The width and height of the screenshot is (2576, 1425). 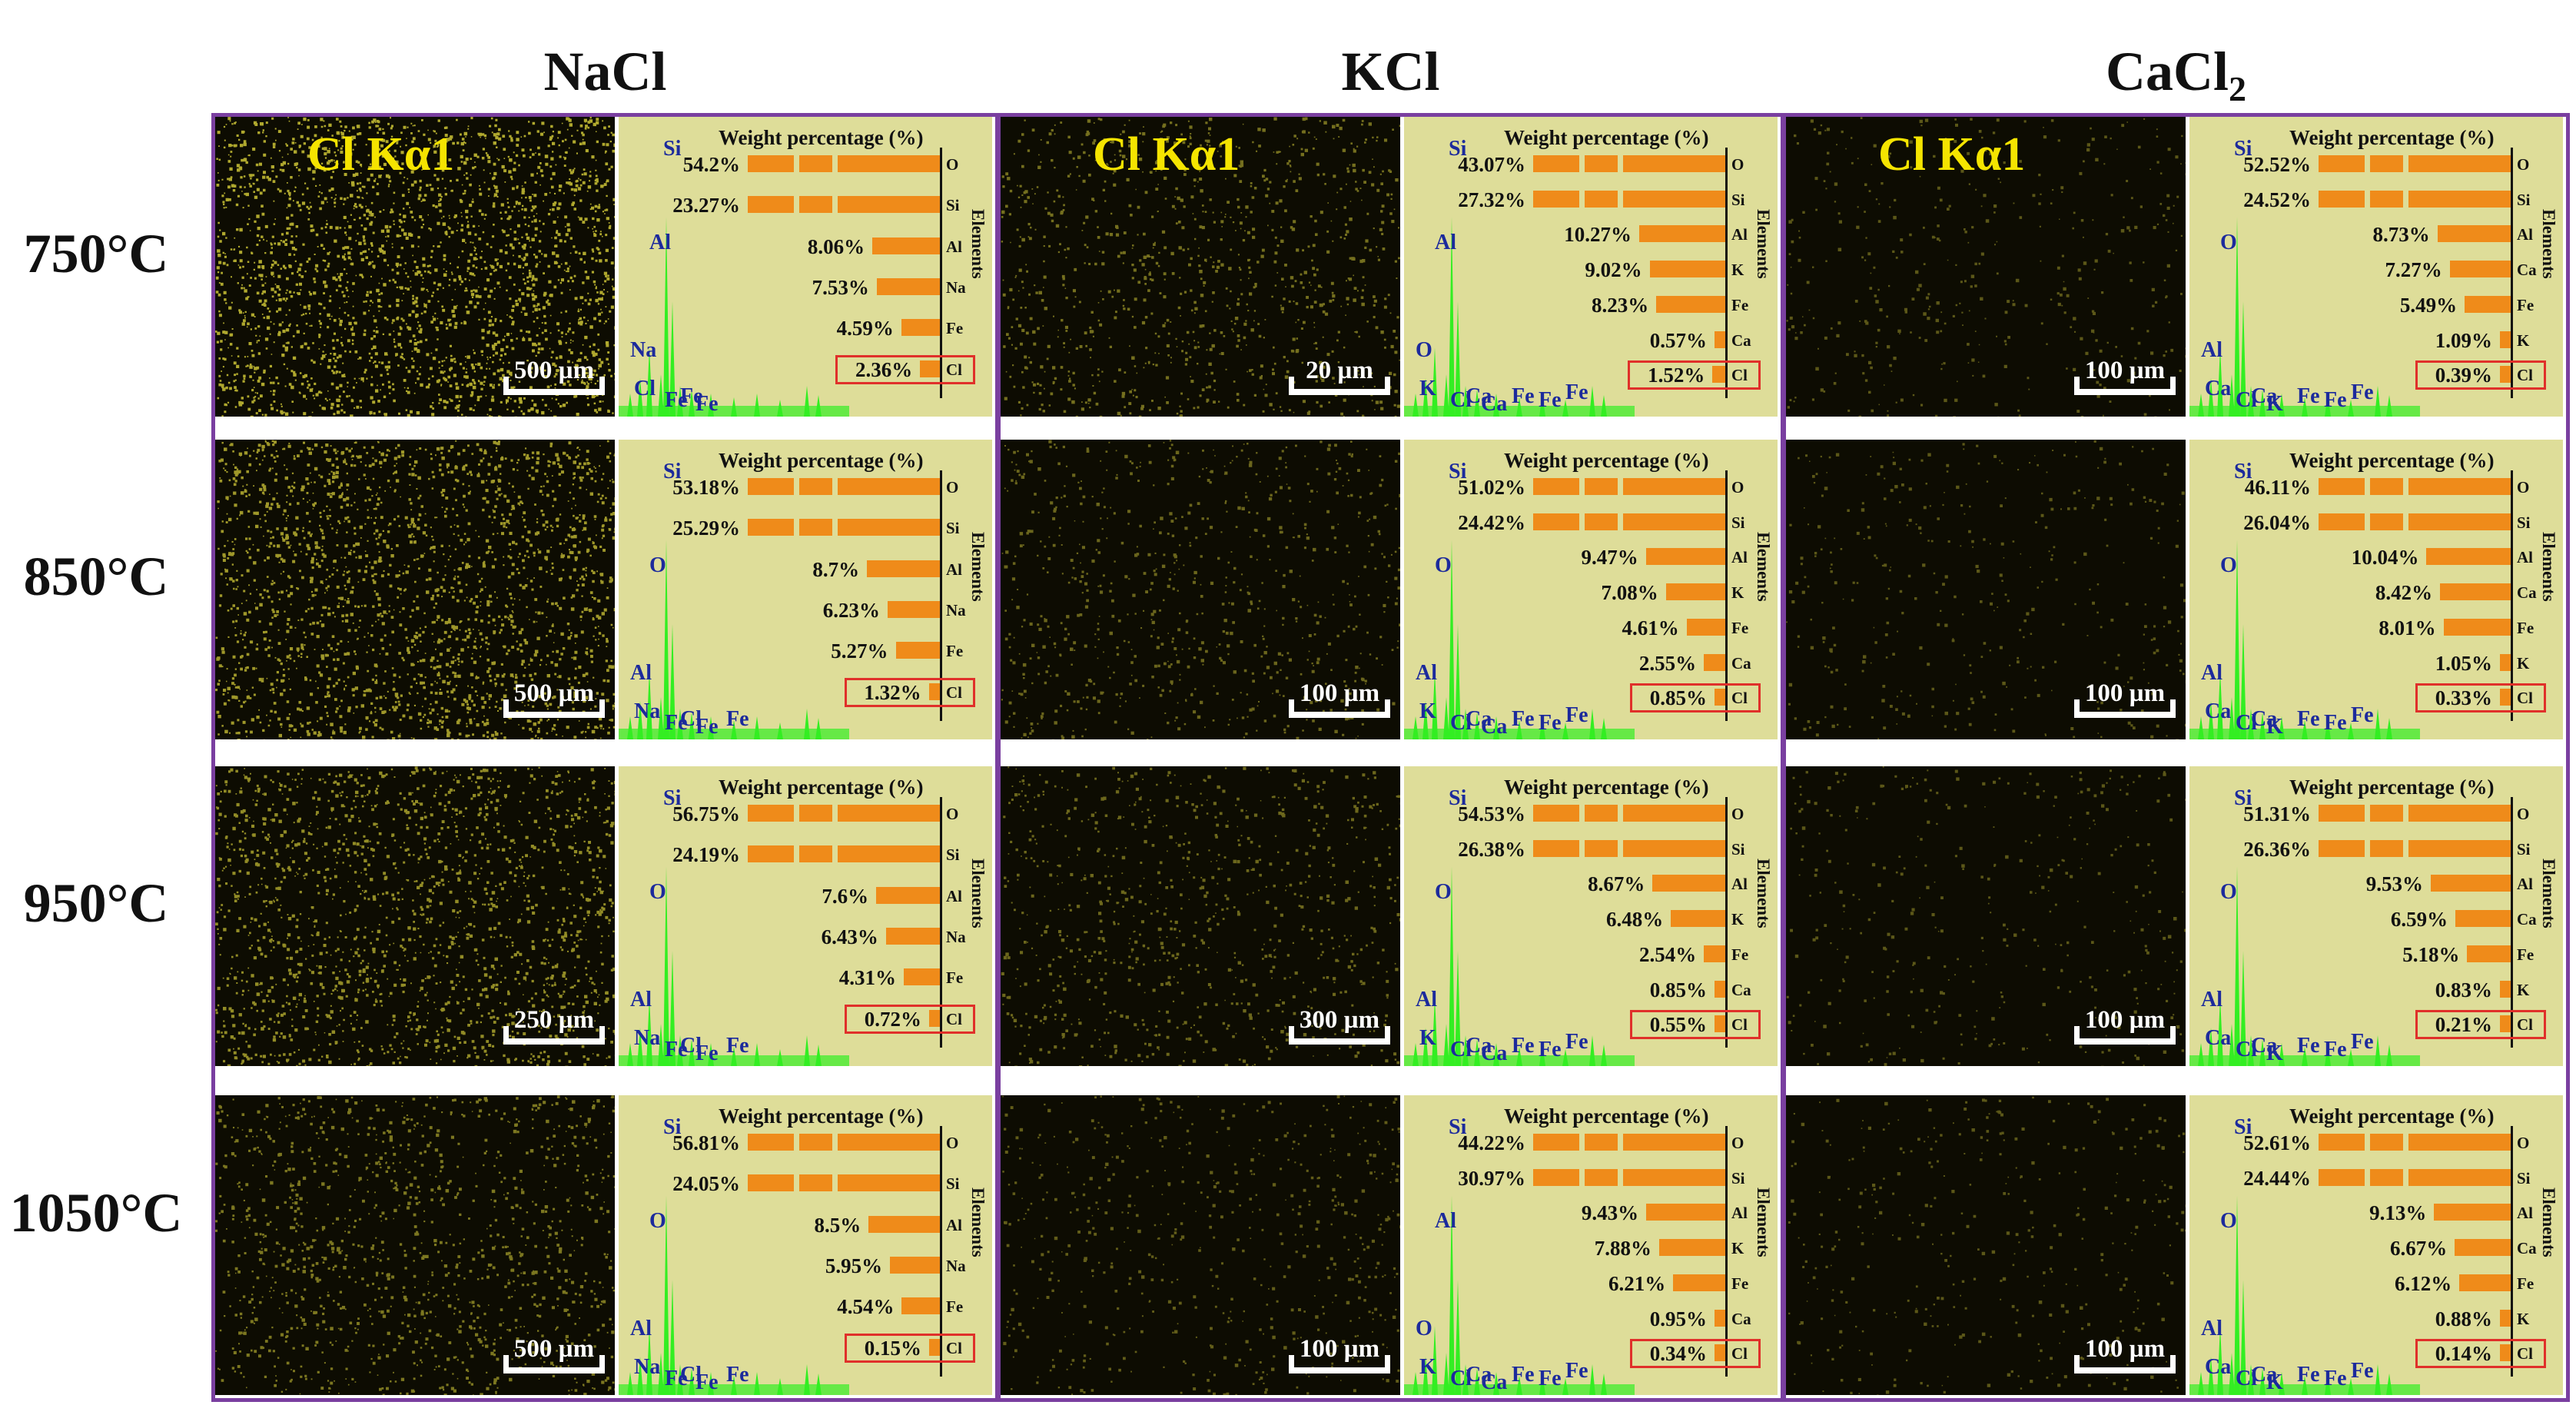 What do you see at coordinates (956, 937) in the screenshot?
I see `element-label: Na` at bounding box center [956, 937].